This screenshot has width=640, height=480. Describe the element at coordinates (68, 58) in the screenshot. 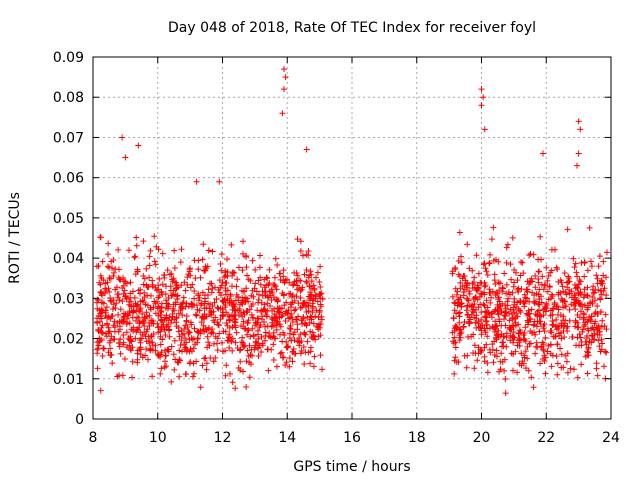

I see `y-tick-label: 0.09` at that location.